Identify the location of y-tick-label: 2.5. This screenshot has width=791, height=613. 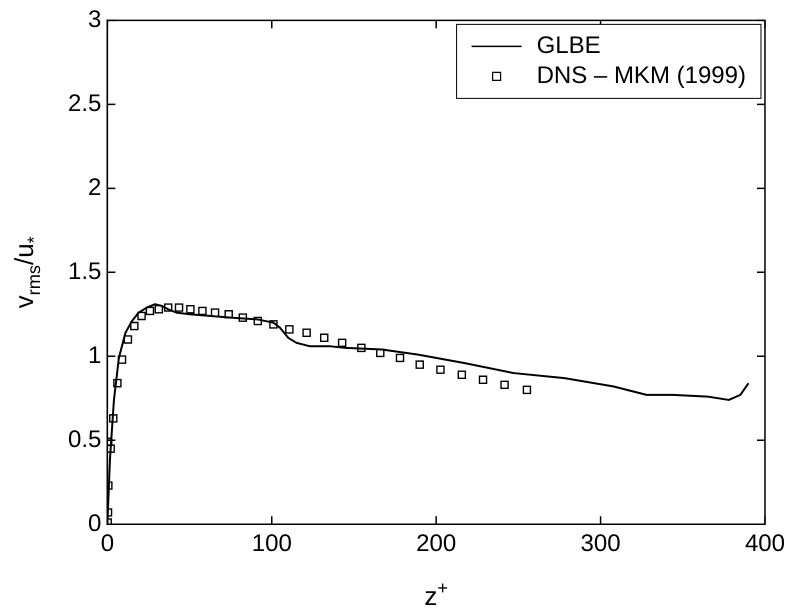
(85, 103).